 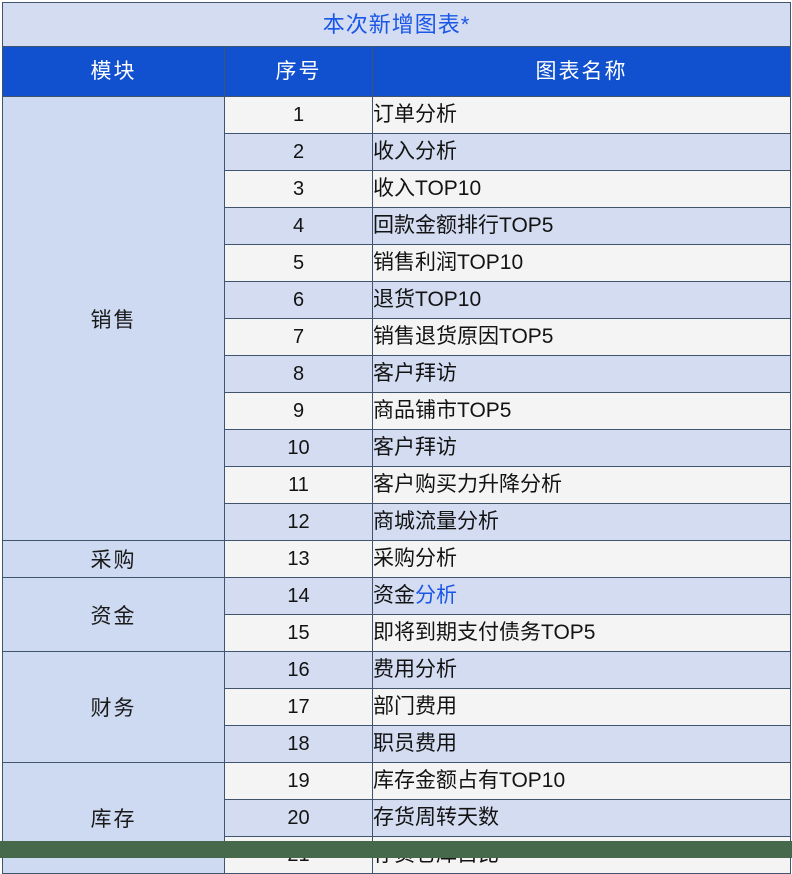 I want to click on table-row: 20 存货周转天数, so click(x=397, y=818).